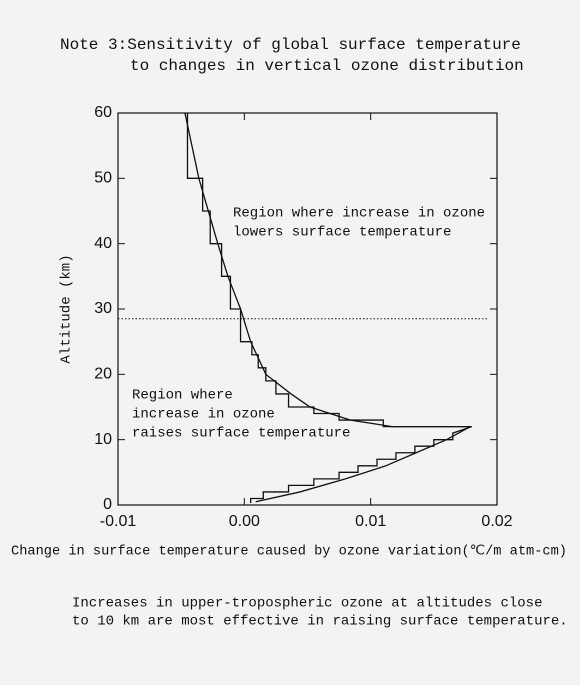  What do you see at coordinates (244, 521) in the screenshot?
I see `x-tick-label: 0.00` at bounding box center [244, 521].